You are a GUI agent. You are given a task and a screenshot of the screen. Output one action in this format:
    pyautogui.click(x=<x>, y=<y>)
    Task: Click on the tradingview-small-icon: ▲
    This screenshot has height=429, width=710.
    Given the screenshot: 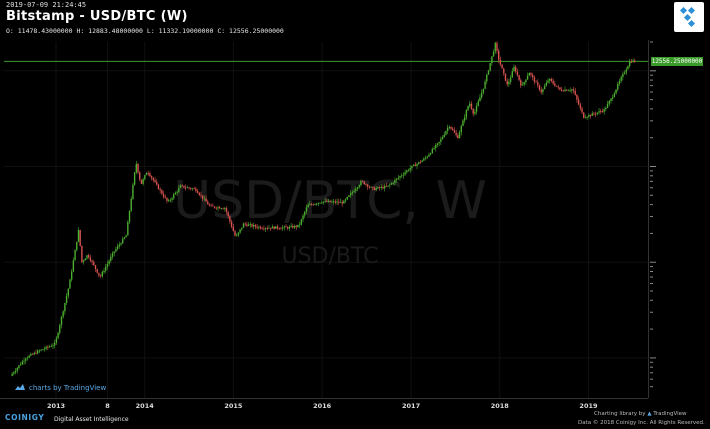 What is the action you would take?
    pyautogui.click(x=649, y=414)
    